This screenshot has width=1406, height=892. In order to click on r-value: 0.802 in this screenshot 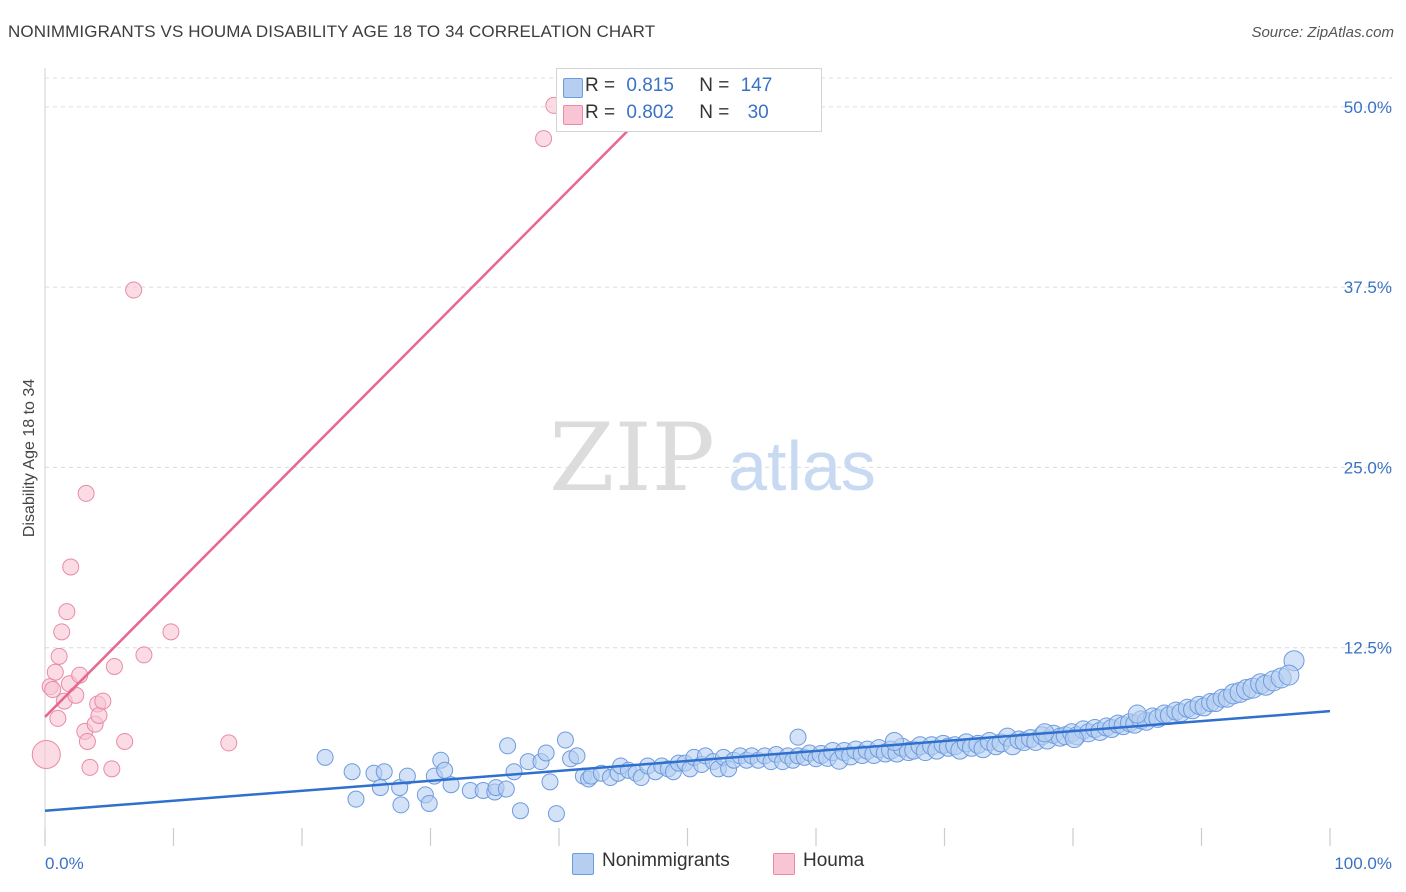, I will do `click(650, 112)`.